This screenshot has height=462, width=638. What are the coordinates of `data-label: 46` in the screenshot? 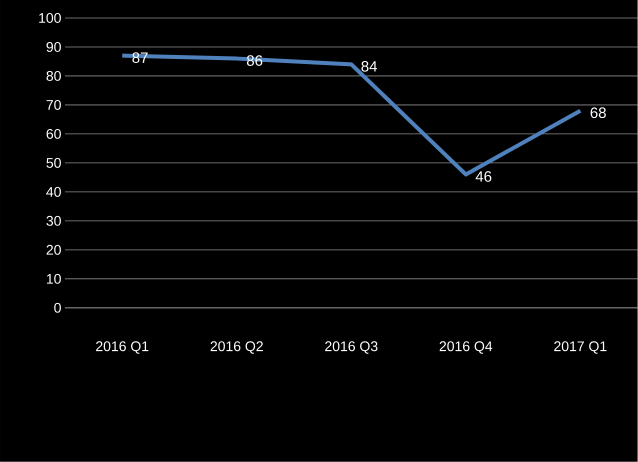 It's located at (484, 176).